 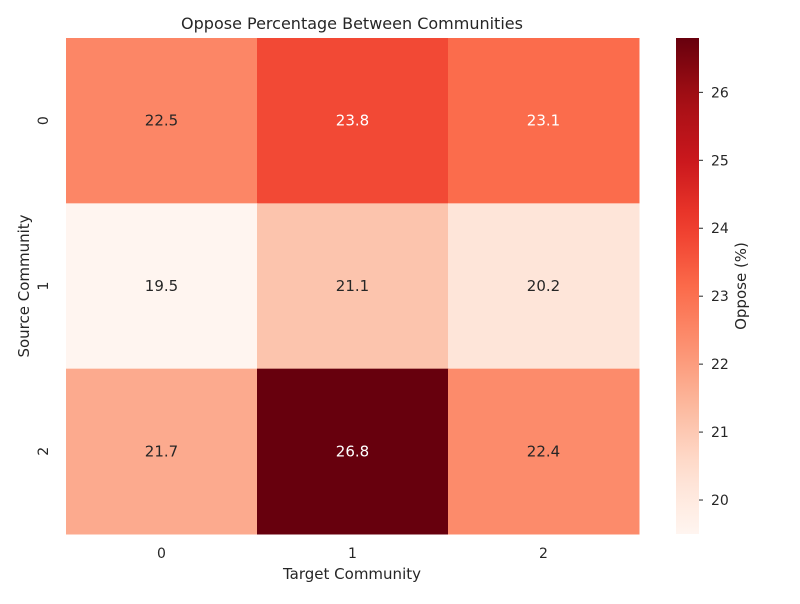 I want to click on cell-value-label: 23.8, so click(x=352, y=121).